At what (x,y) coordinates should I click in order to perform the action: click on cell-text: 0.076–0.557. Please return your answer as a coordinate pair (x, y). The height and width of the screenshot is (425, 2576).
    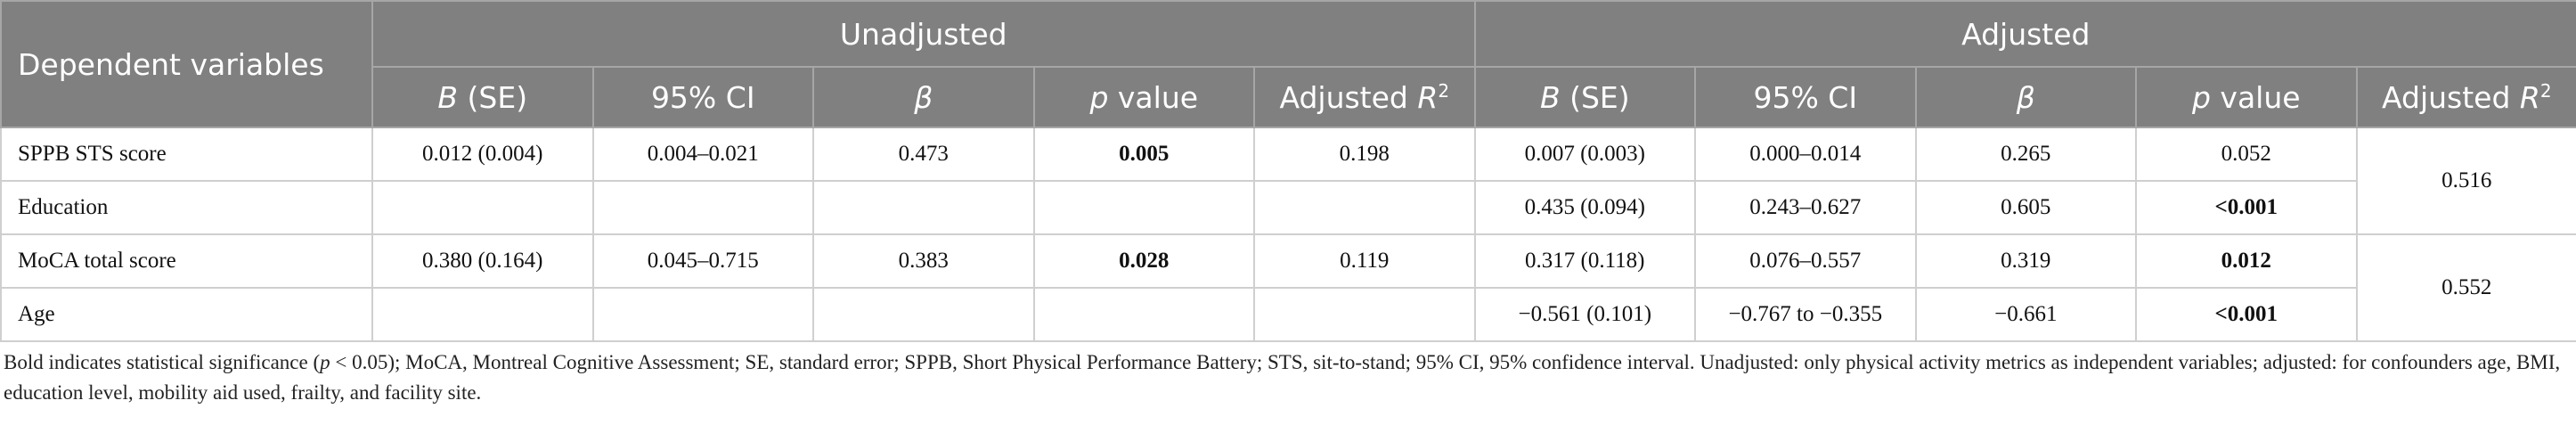
    Looking at the image, I should click on (1806, 261).